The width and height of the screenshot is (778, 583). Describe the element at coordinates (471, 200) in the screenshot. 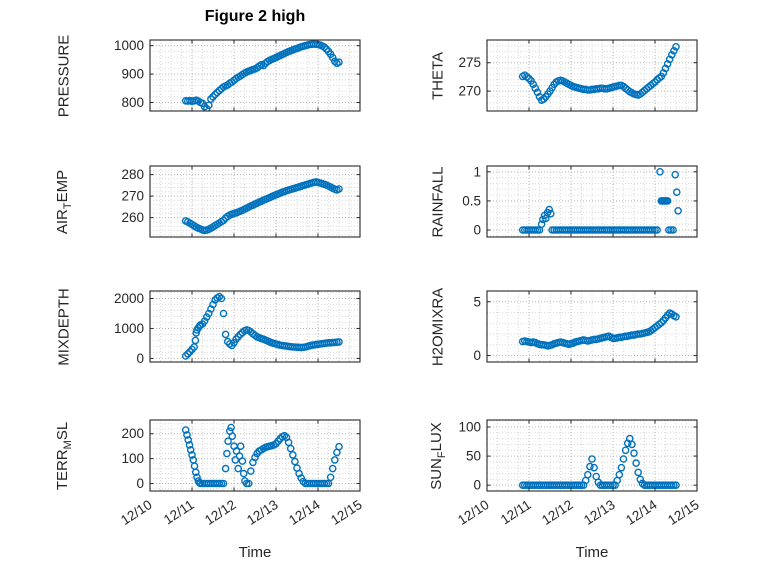

I see `y-tick-label: 0.5` at that location.